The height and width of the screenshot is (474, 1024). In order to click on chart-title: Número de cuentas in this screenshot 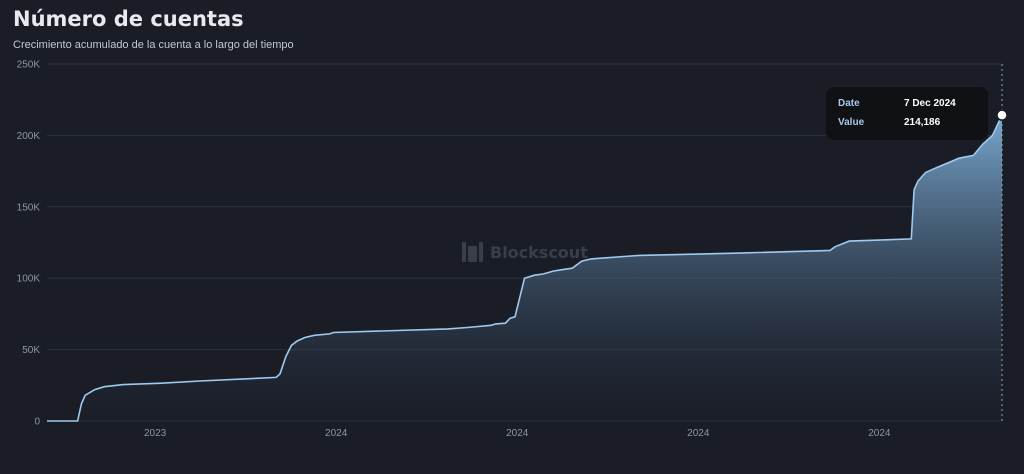, I will do `click(128, 19)`.